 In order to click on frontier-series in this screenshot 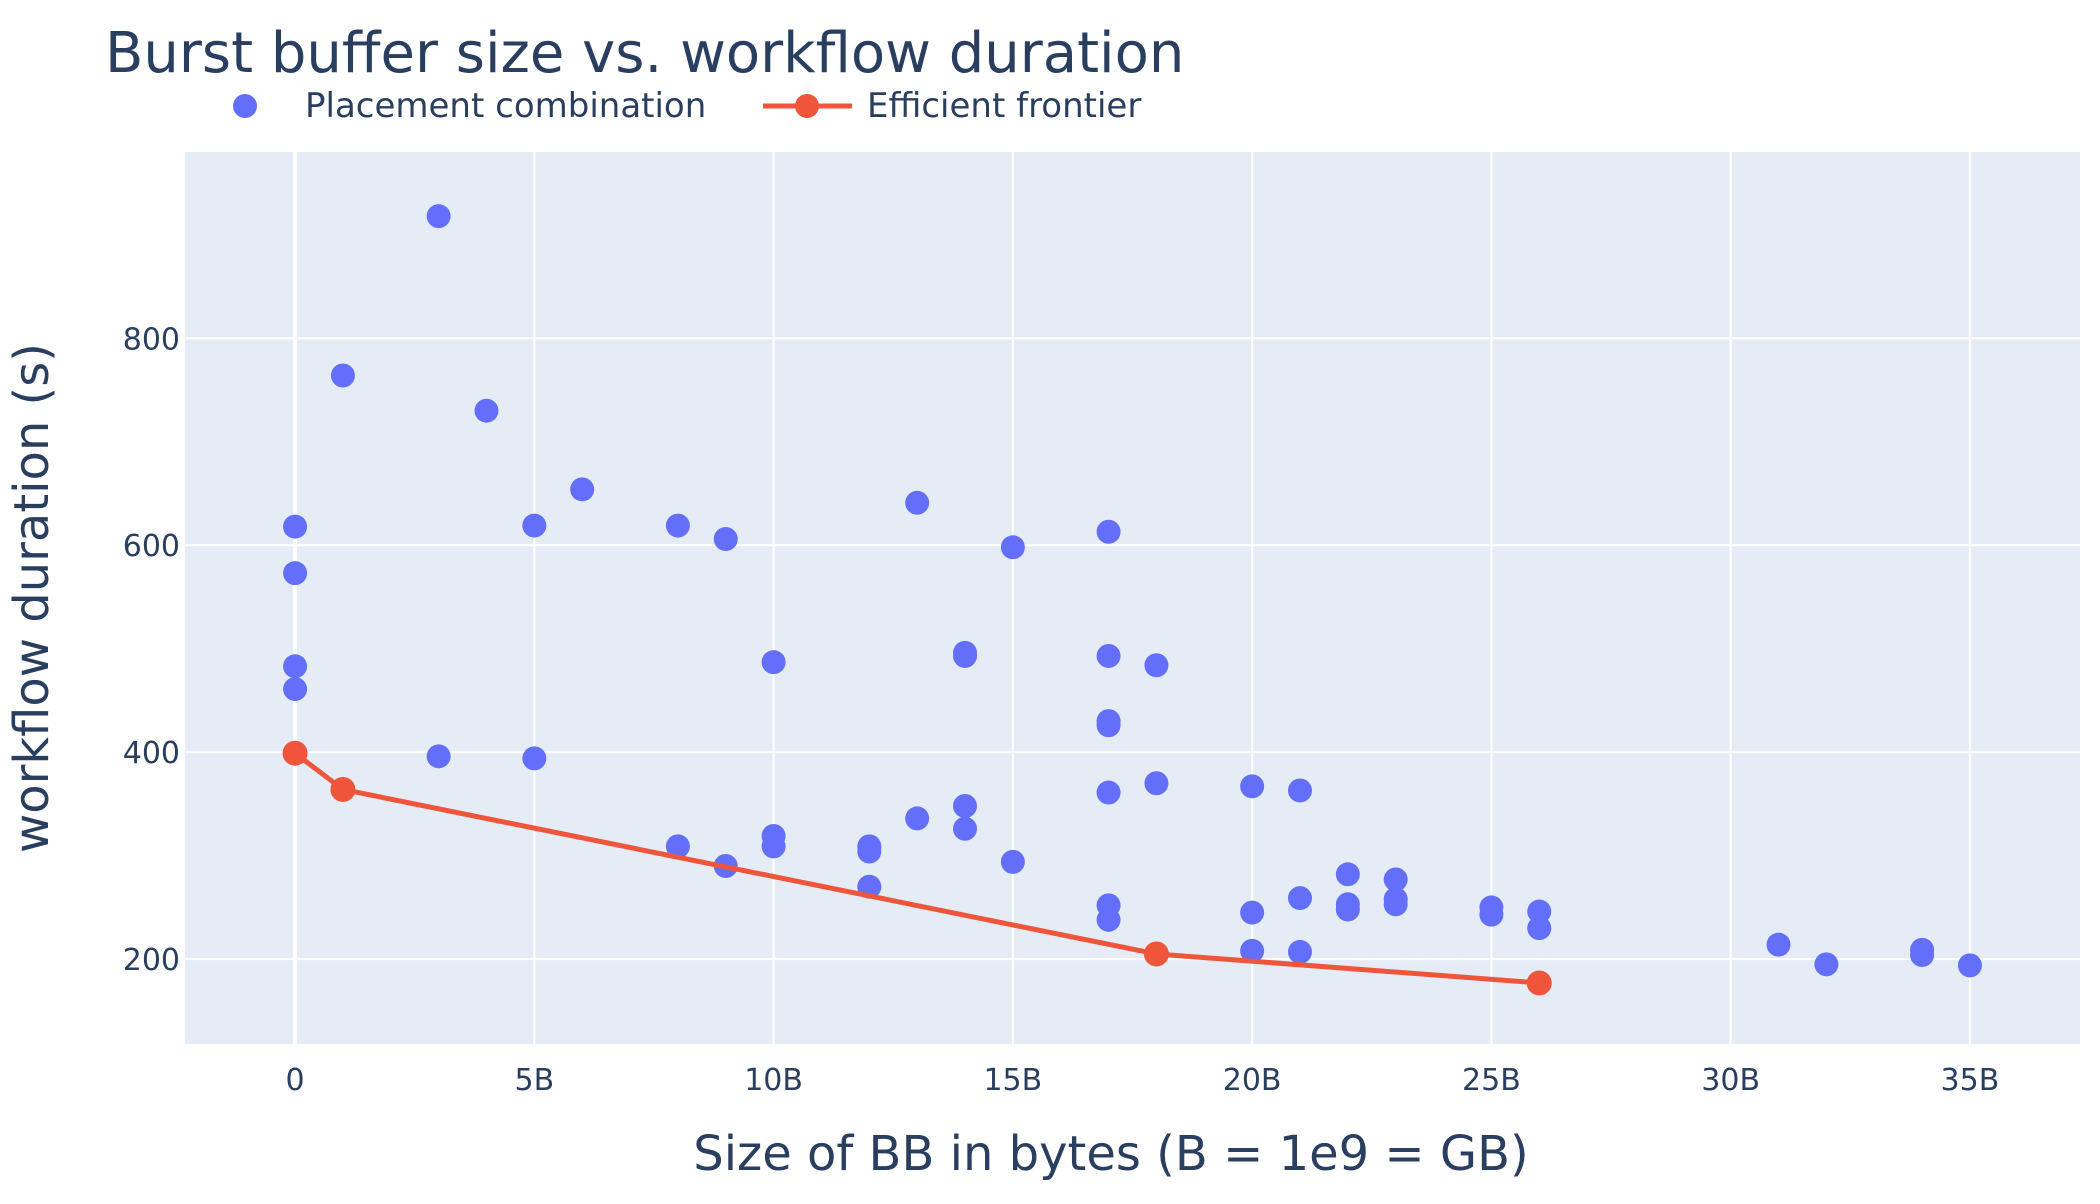, I will do `click(917, 868)`.